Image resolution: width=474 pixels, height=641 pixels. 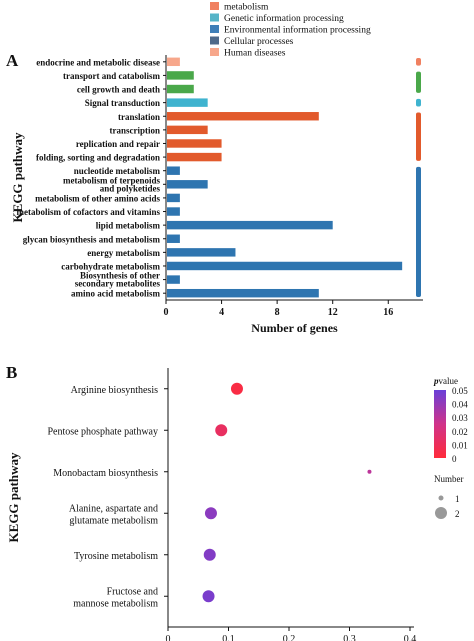 What do you see at coordinates (122, 103) in the screenshot?
I see `category-label: Signal transduction` at bounding box center [122, 103].